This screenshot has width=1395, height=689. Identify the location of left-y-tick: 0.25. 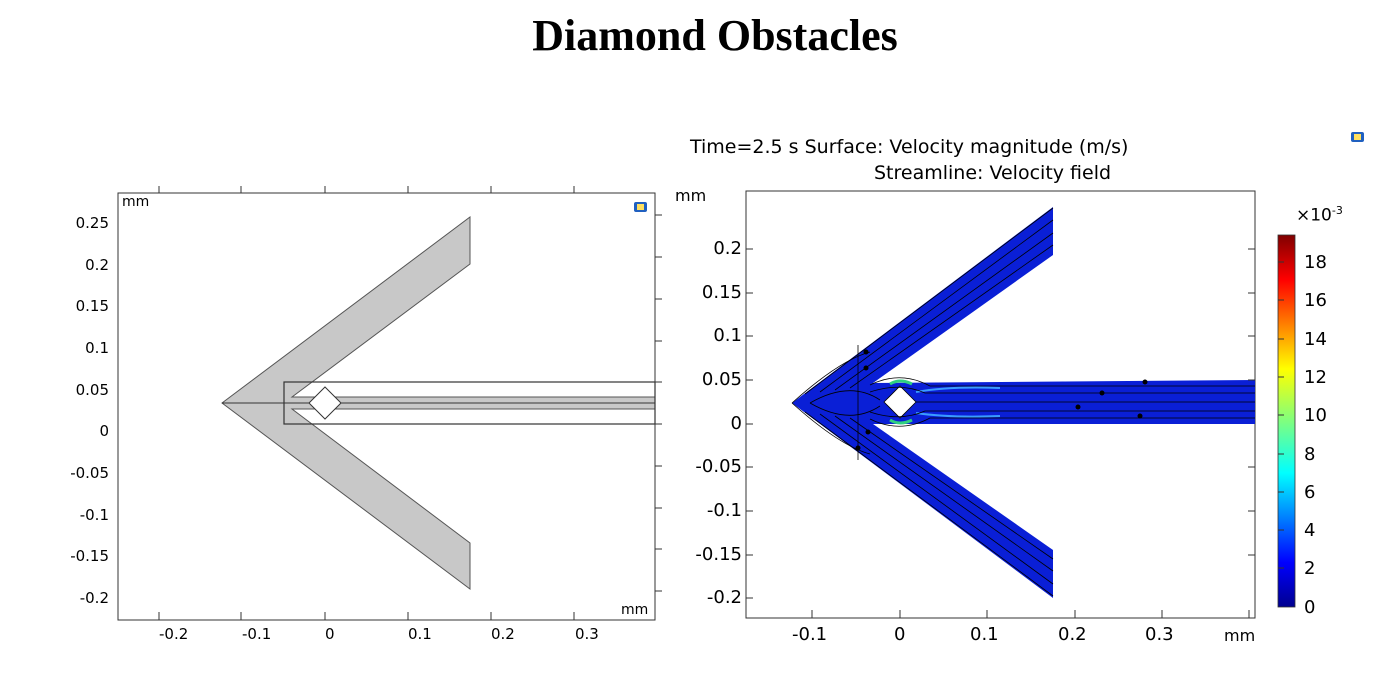
(92, 223).